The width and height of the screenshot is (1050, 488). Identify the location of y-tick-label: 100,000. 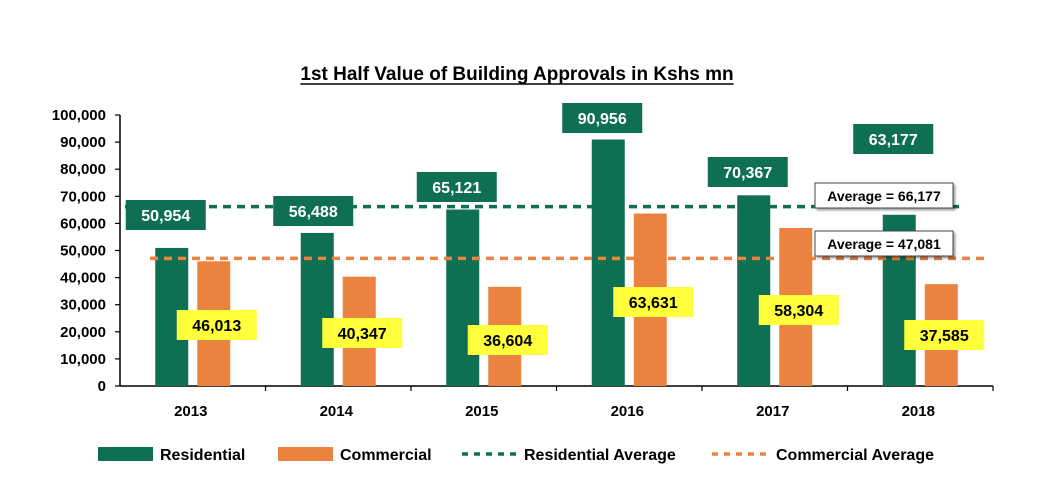
(79, 115).